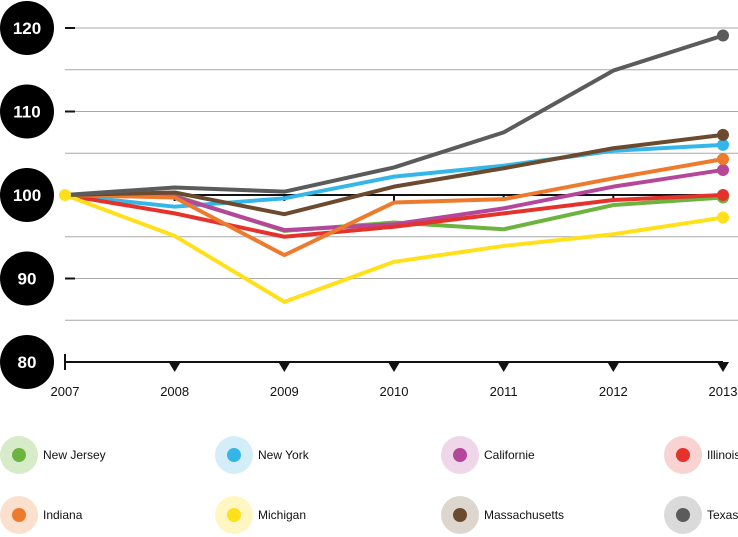 The image size is (738, 537). Describe the element at coordinates (723, 391) in the screenshot. I see `x-tick-label: 2013` at that location.